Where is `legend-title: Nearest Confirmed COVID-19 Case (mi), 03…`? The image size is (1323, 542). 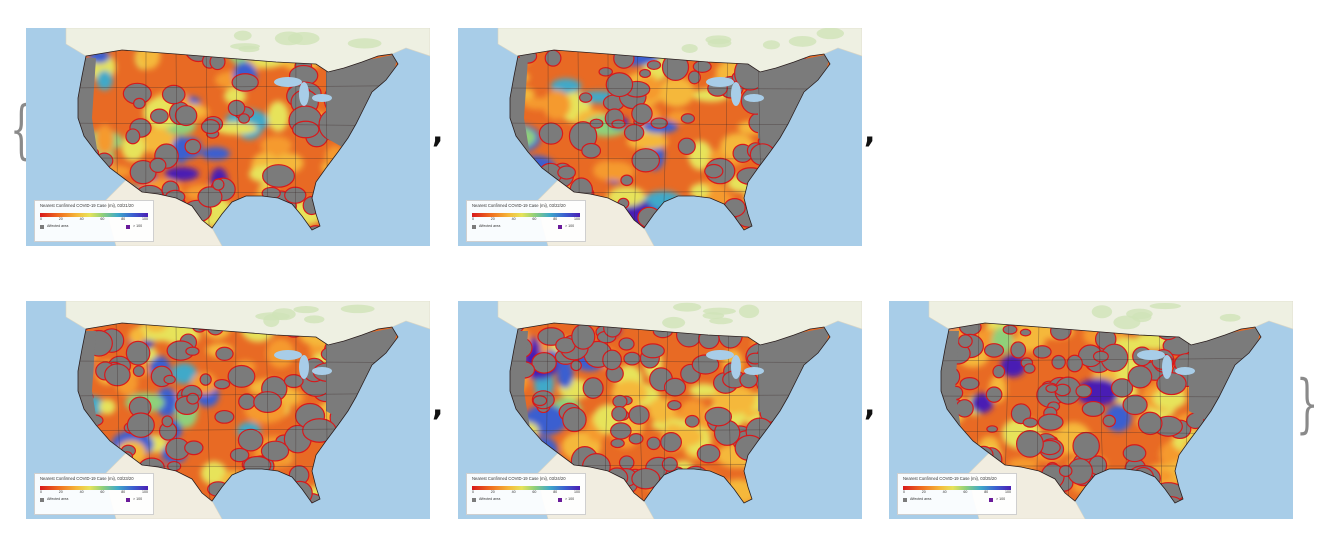 legend-title: Nearest Confirmed COVID-19 Case (mi), 03… is located at coordinates (950, 478).